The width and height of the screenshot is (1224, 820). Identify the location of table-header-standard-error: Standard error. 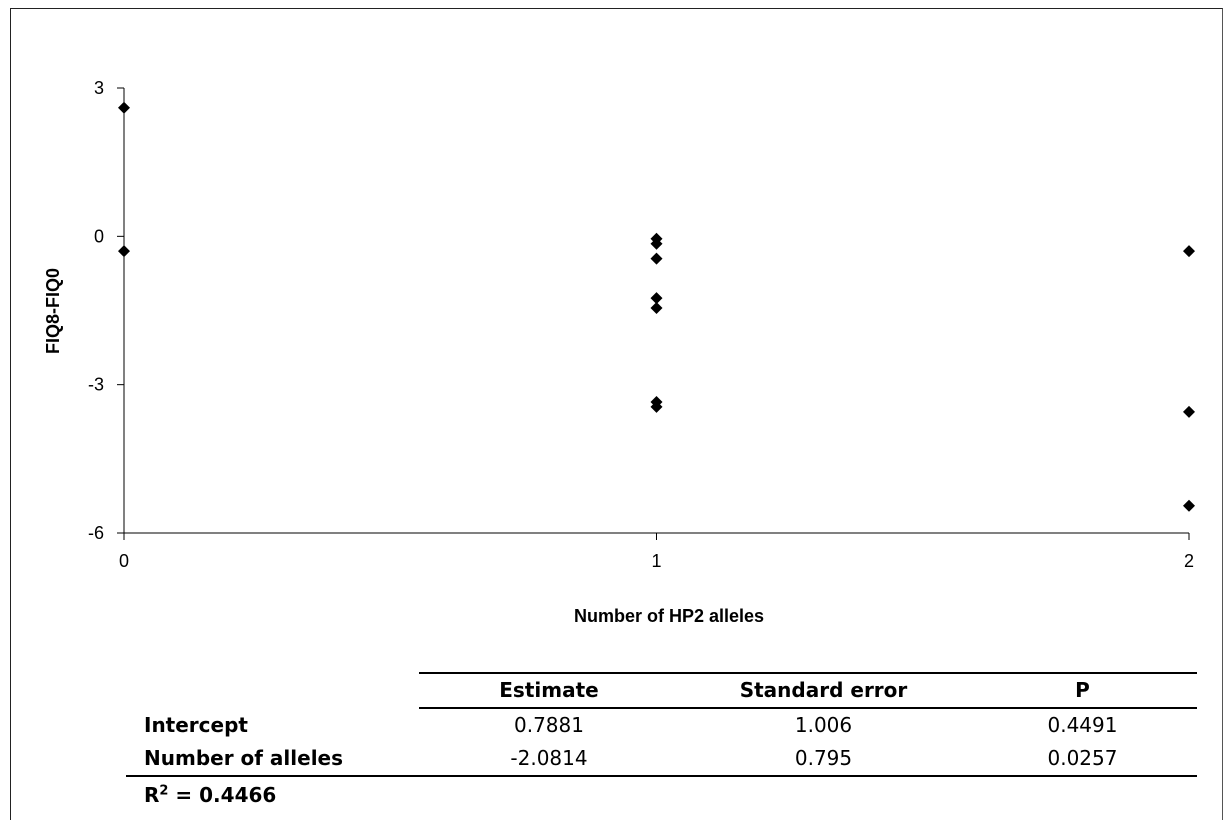
(823, 690).